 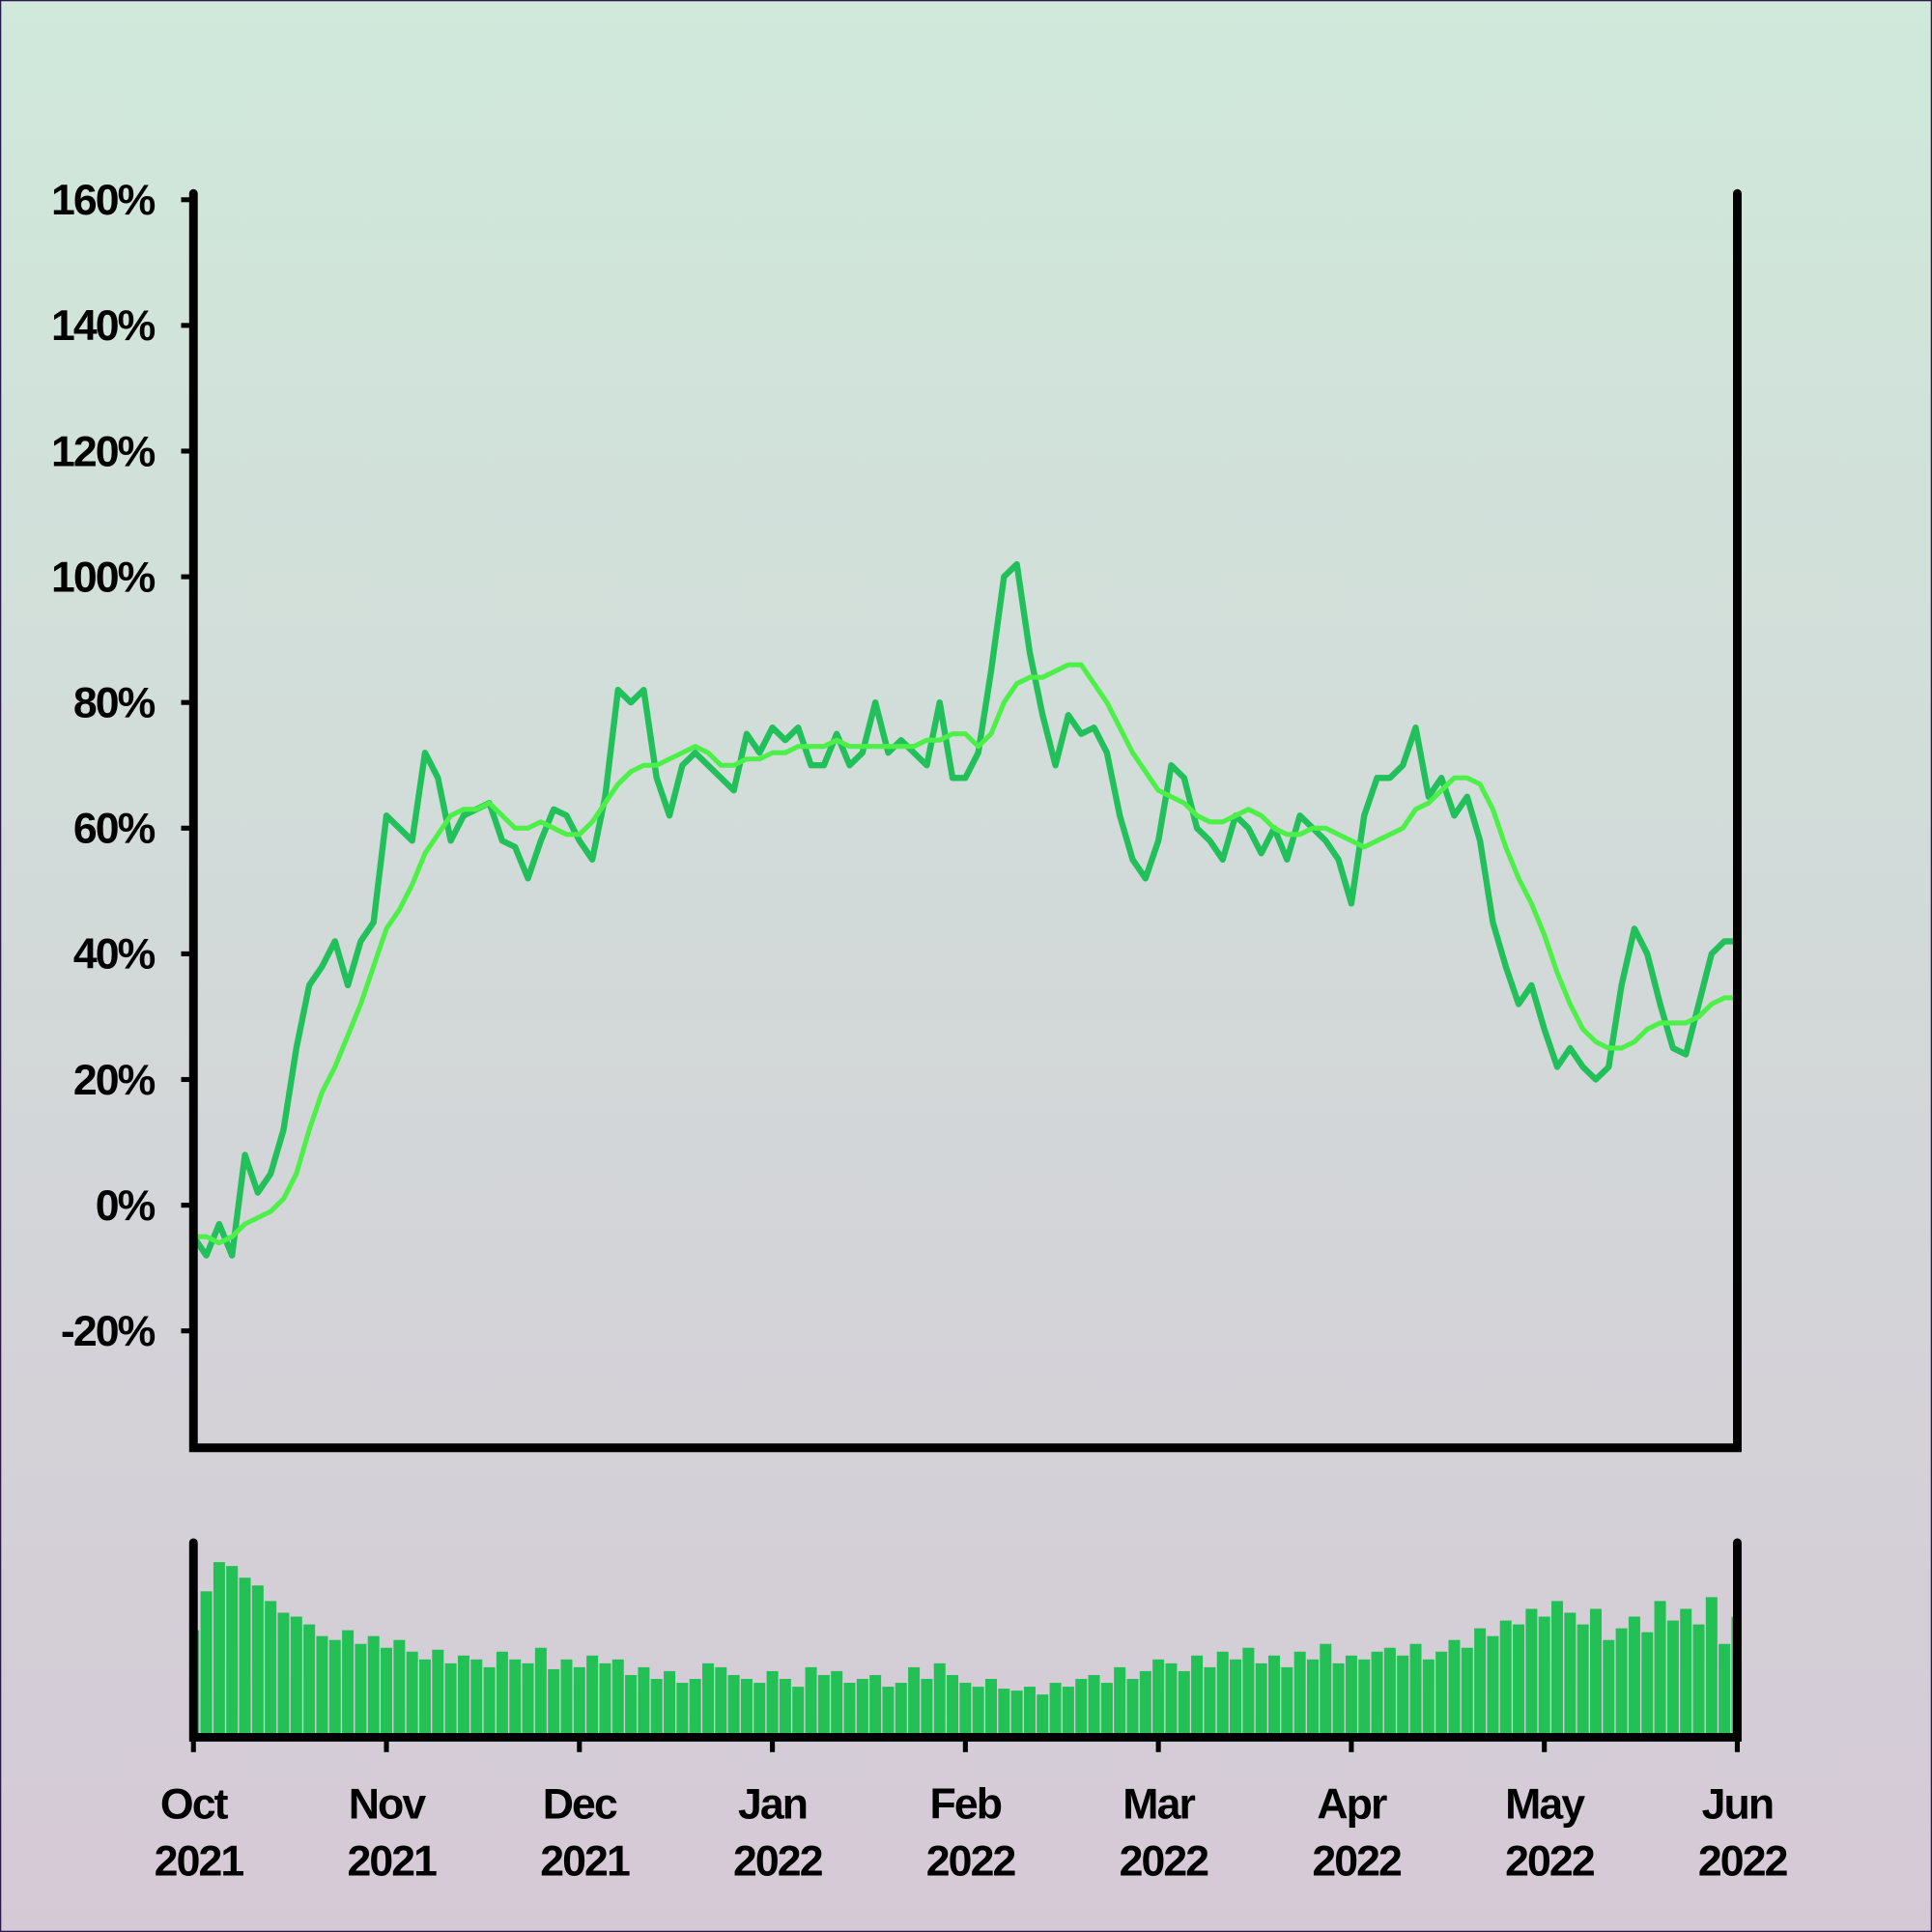 What do you see at coordinates (1737, 1833) in the screenshot?
I see `x-tick-label: Jun 2022` at bounding box center [1737, 1833].